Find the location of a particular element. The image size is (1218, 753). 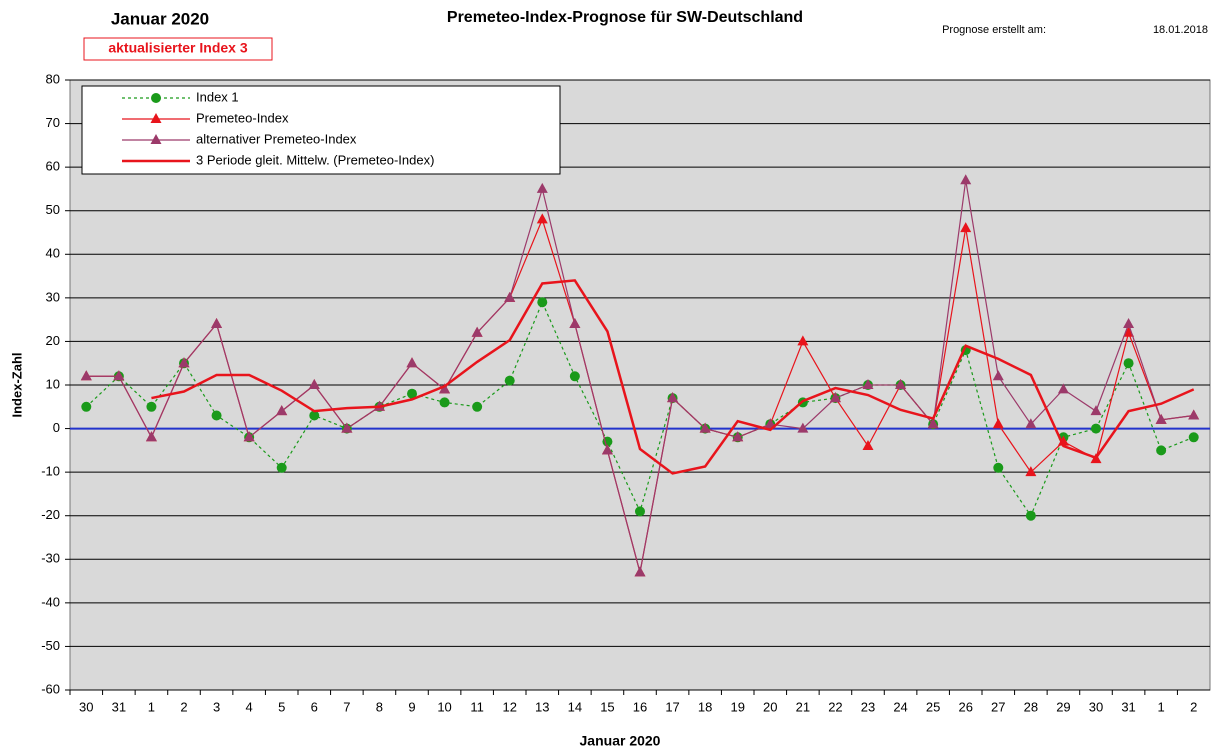

y-tick-label: -20 is located at coordinates (50, 514).